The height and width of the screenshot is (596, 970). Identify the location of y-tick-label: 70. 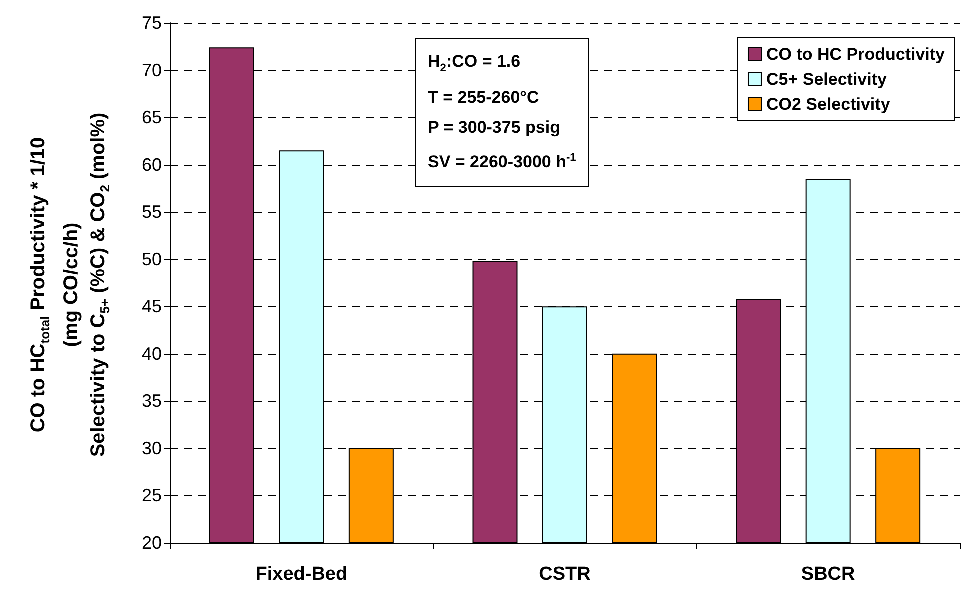
(152, 70).